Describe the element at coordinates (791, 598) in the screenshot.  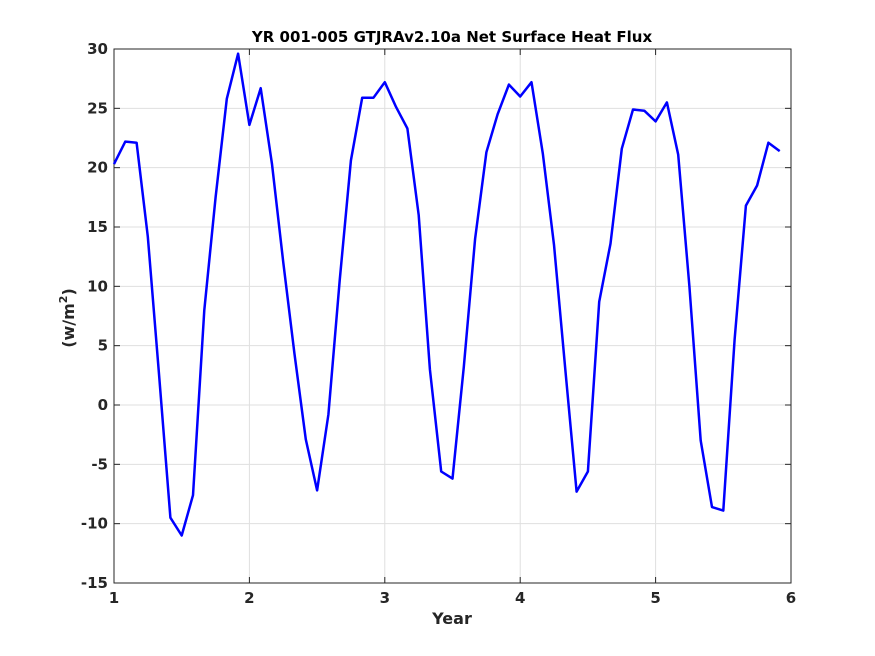
I see `x-tick-label: 6` at that location.